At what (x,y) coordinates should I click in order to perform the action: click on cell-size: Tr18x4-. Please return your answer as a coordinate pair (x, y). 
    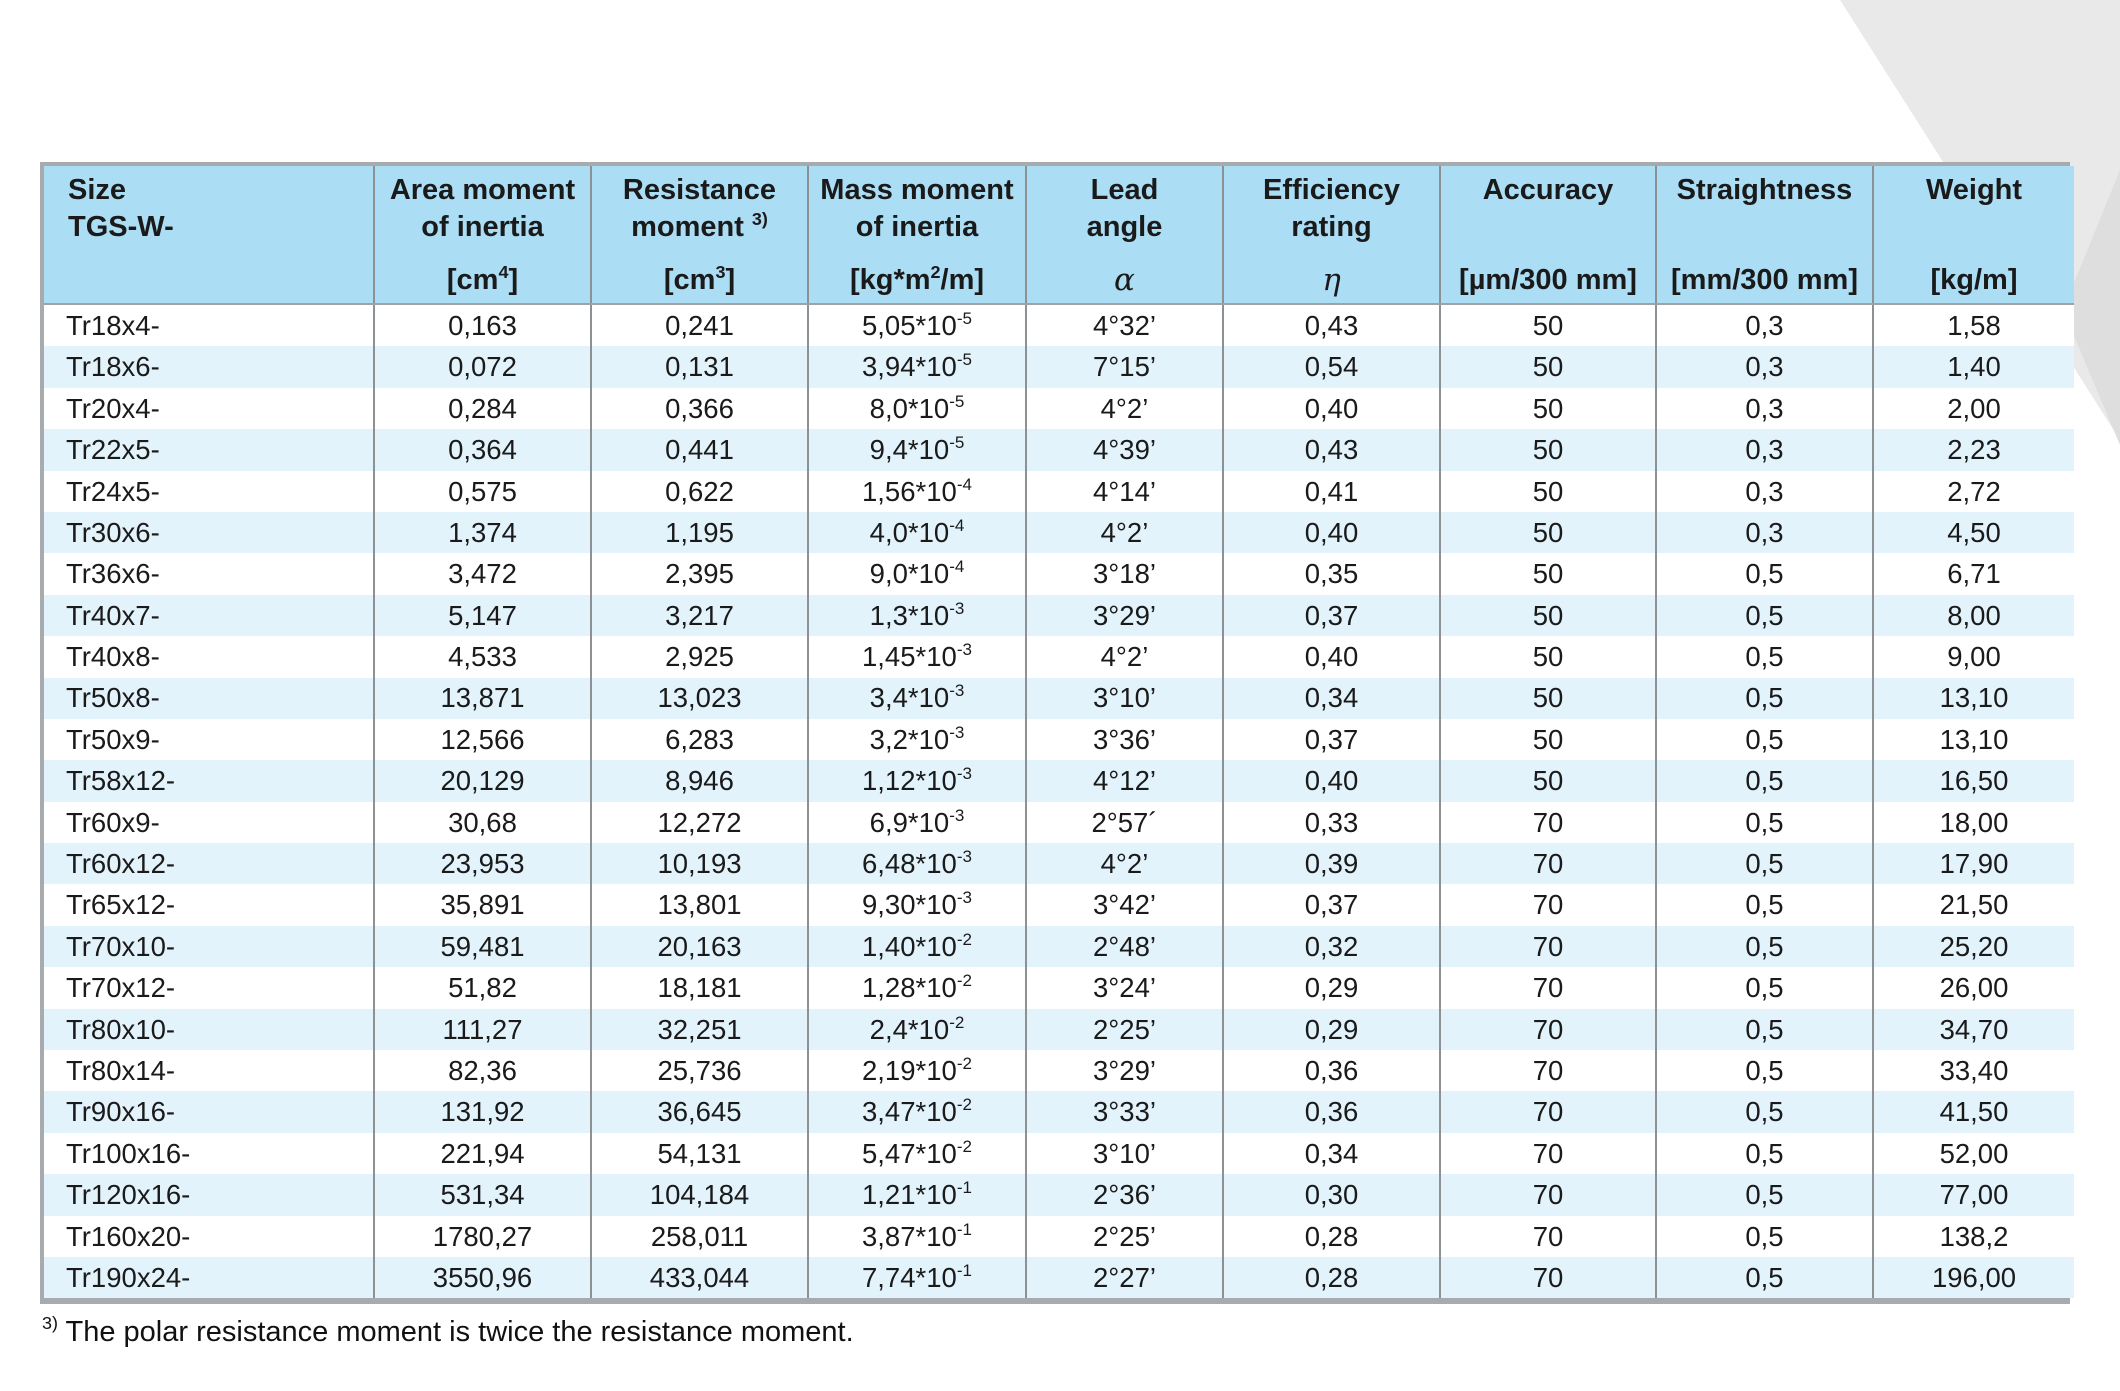
    Looking at the image, I should click on (113, 325).